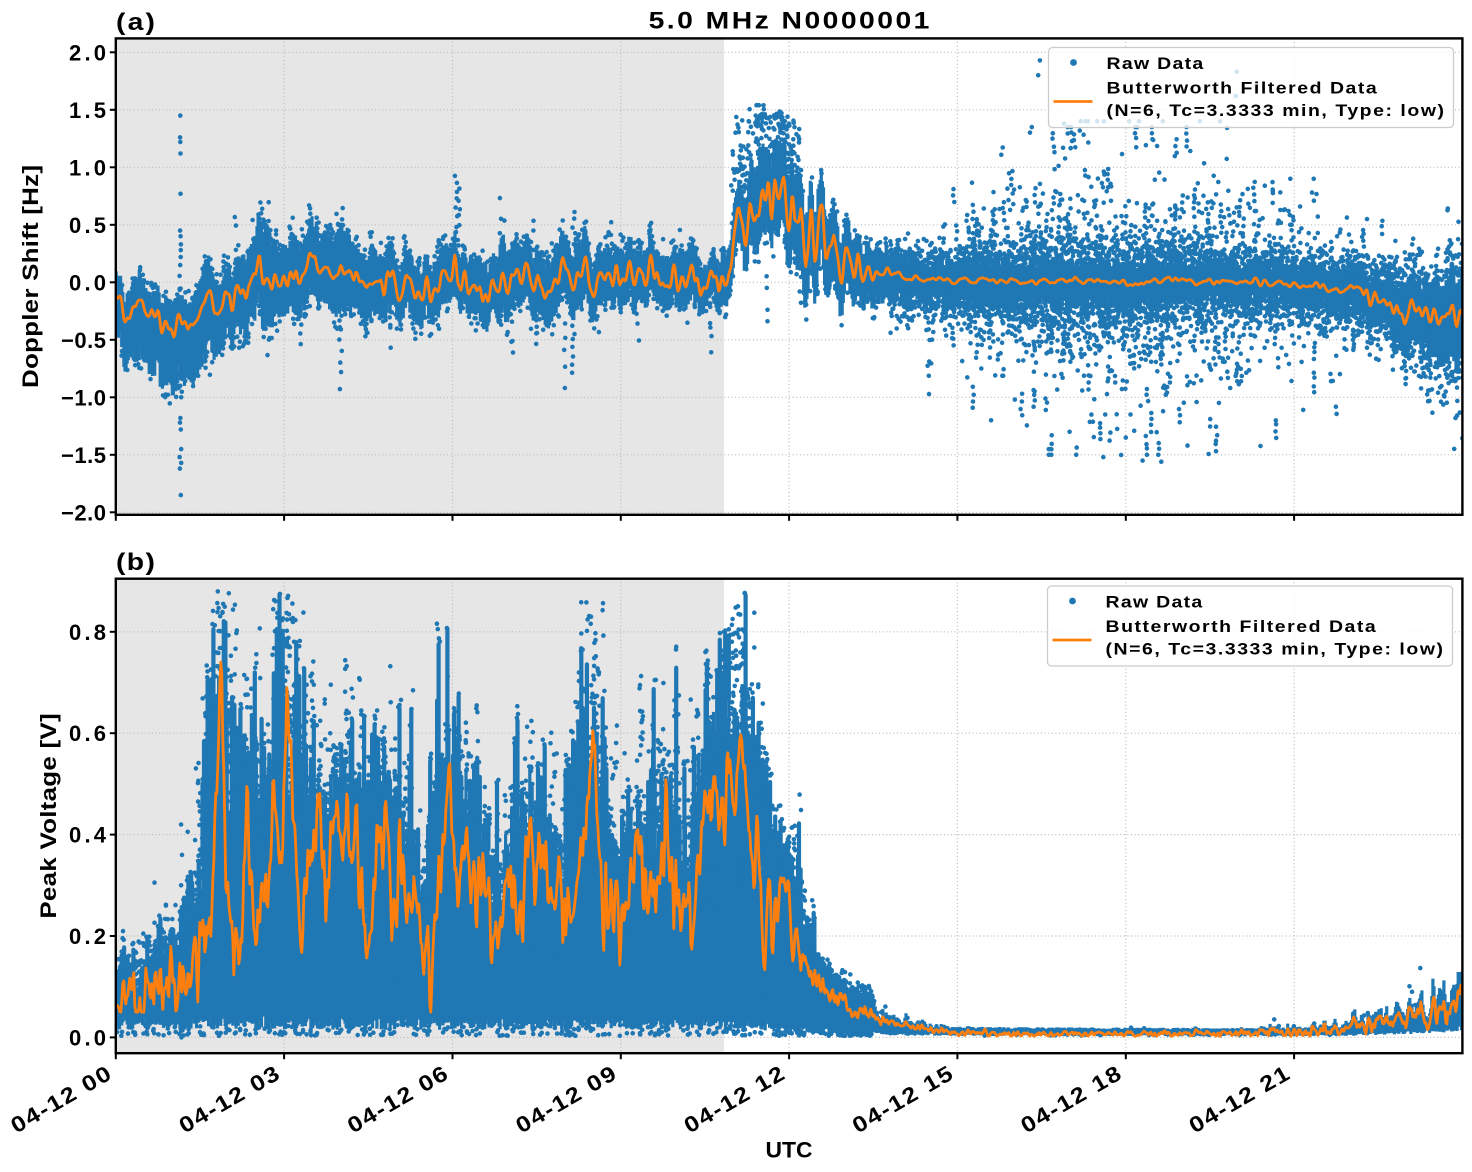  I want to click on svg-text: 0.4, so click(88, 835).